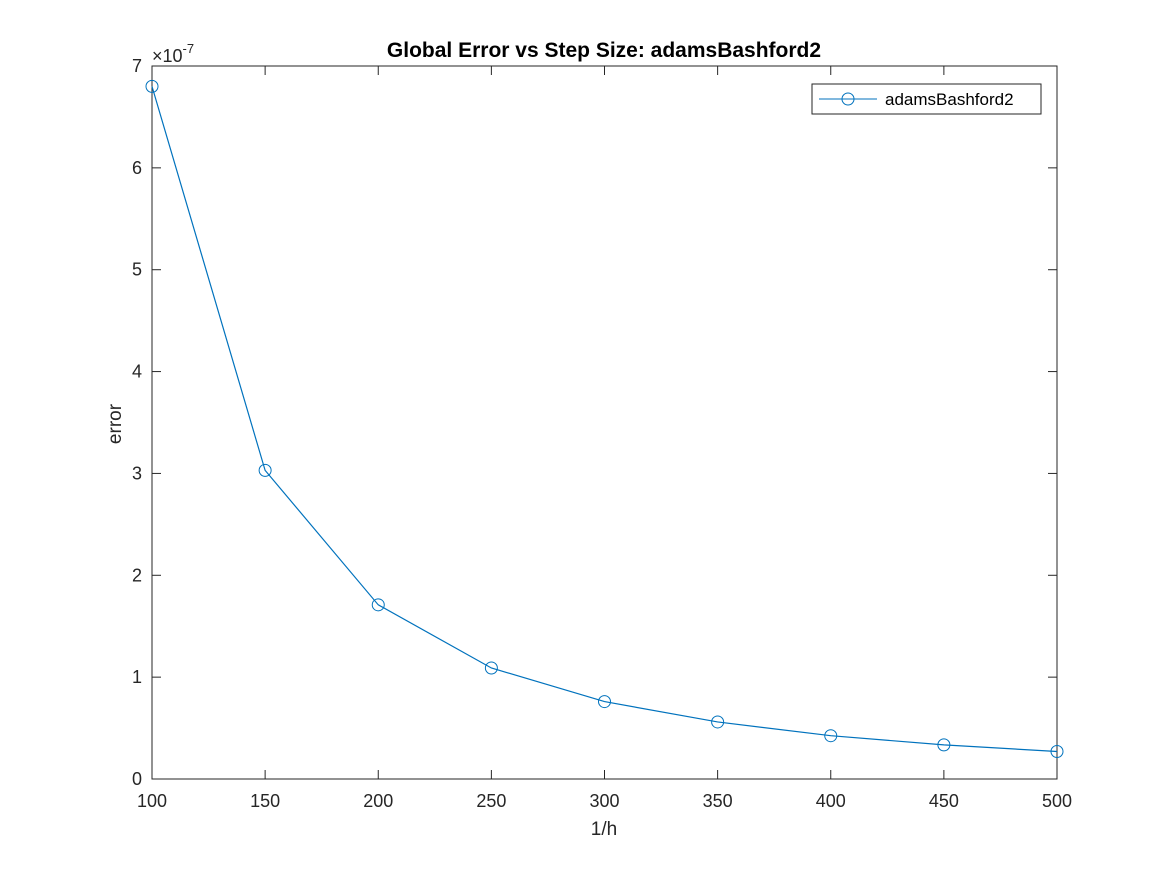 This screenshot has height=875, width=1167. What do you see at coordinates (137, 66) in the screenshot?
I see `y-tick-label: 7` at bounding box center [137, 66].